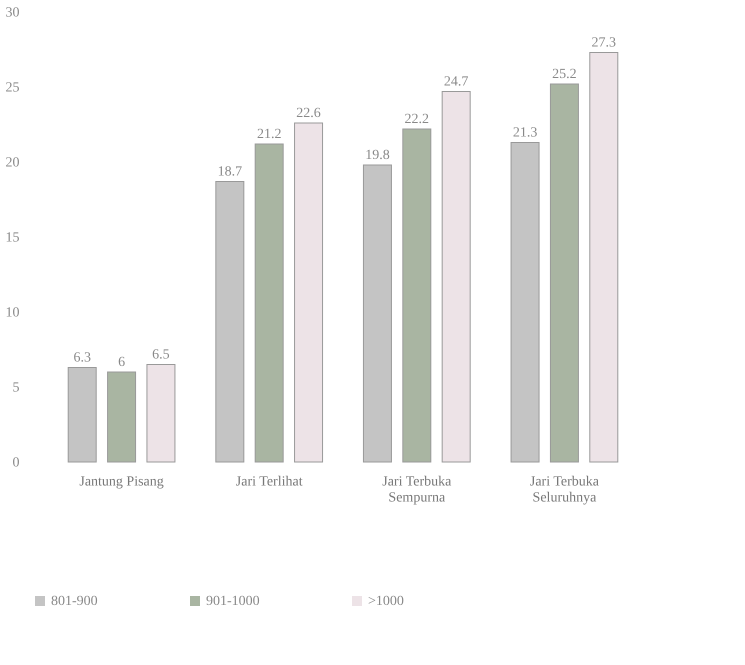 The height and width of the screenshot is (665, 745). I want to click on y-tick-label: 10, so click(13, 313).